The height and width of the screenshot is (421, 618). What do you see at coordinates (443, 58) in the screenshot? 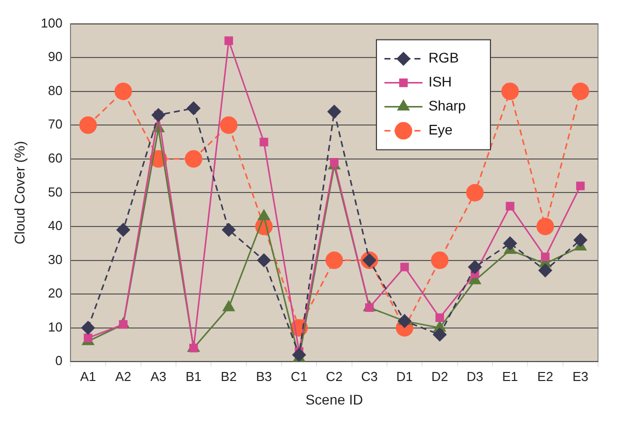
I see `legend-label: RGB` at bounding box center [443, 58].